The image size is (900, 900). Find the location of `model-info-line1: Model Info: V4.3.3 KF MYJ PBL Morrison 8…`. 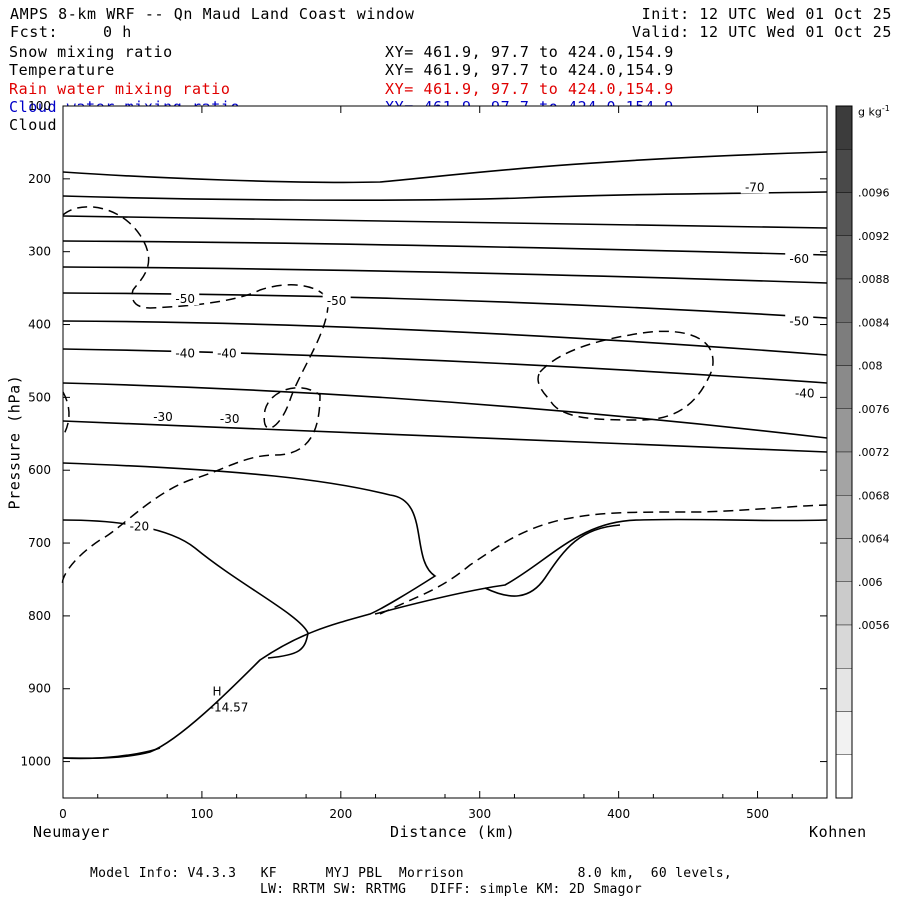

model-info-line1: Model Info: V4.3.3 KF MYJ PBL Morrison 8… is located at coordinates (411, 873).